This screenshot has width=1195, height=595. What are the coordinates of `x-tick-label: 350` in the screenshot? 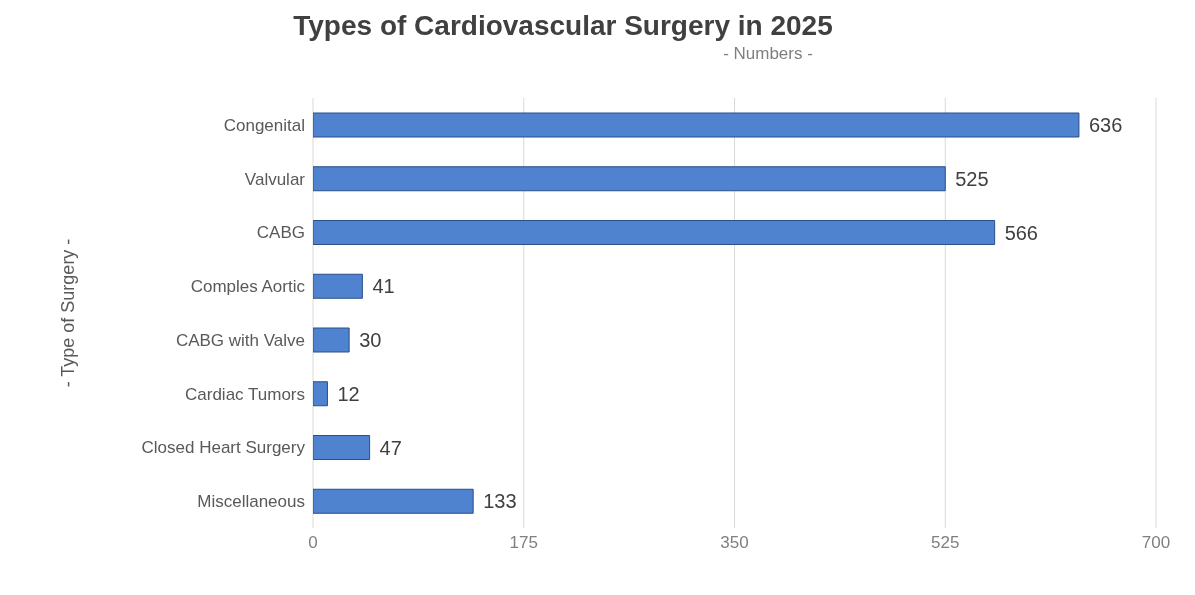 It's located at (734, 543).